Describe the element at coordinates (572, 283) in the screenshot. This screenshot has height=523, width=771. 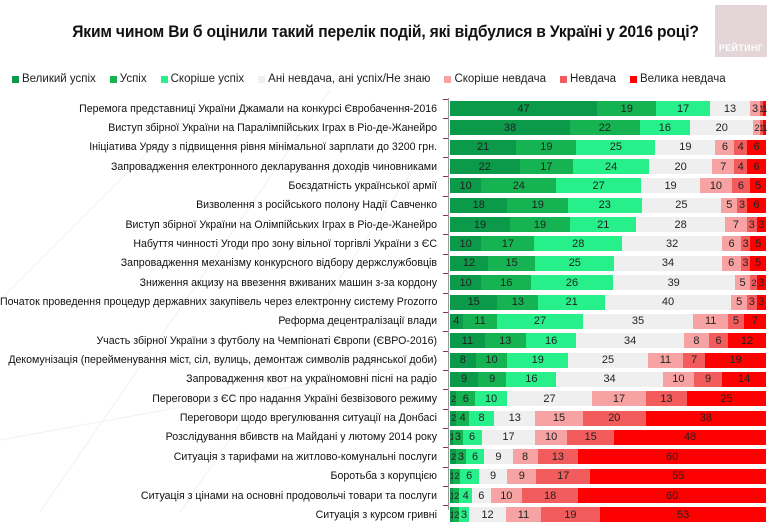
I see `bar-segment: 26` at that location.